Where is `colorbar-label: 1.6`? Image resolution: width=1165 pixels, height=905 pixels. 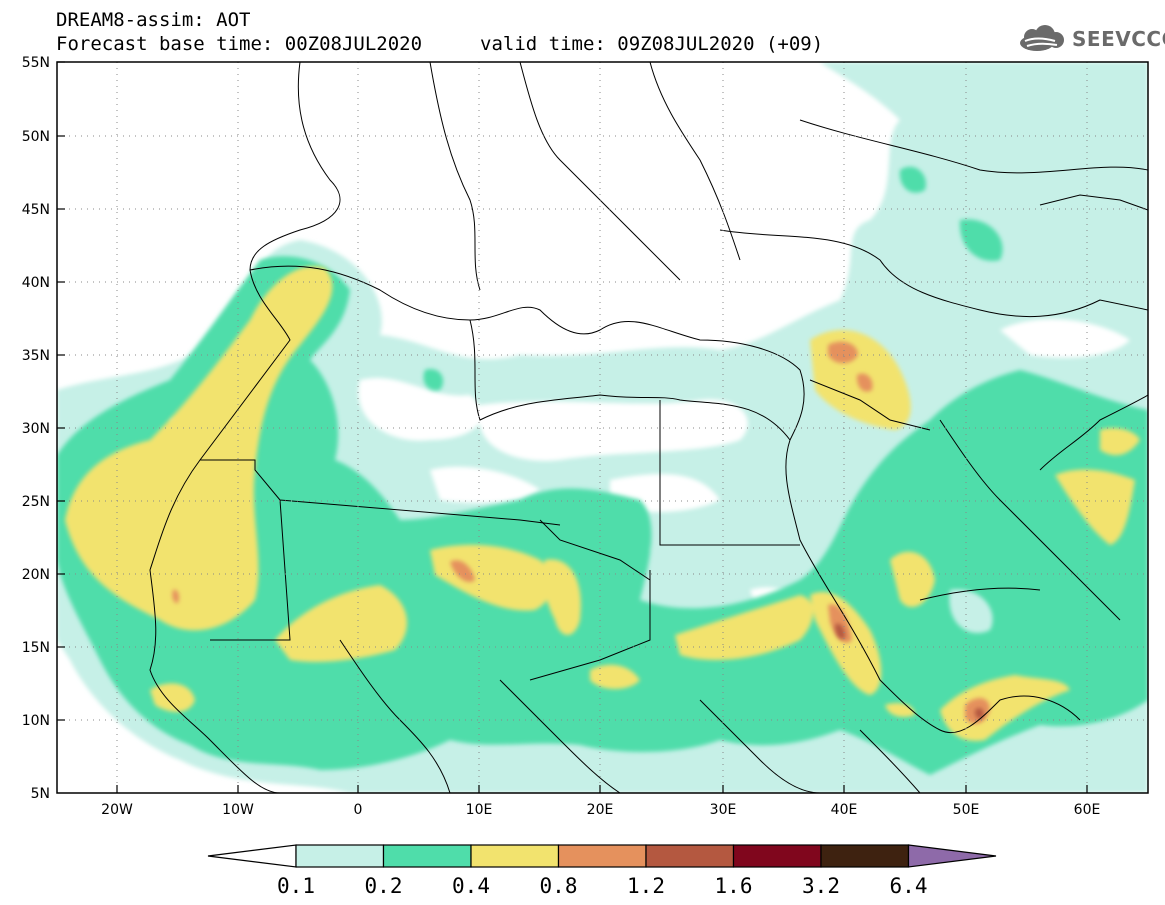 colorbar-label: 1.6 is located at coordinates (734, 886).